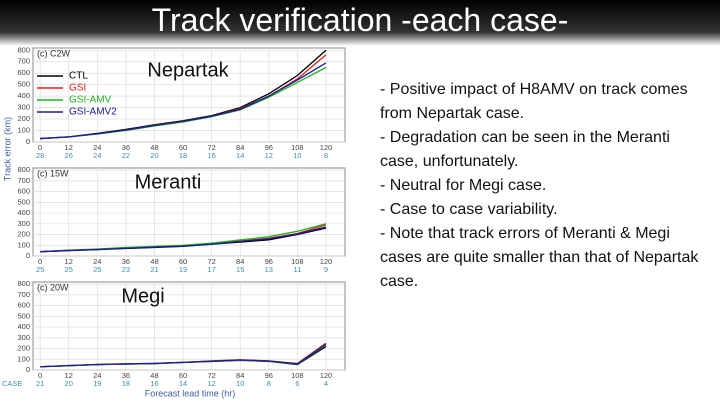  What do you see at coordinates (126, 269) in the screenshot?
I see `count-label: 23` at bounding box center [126, 269].